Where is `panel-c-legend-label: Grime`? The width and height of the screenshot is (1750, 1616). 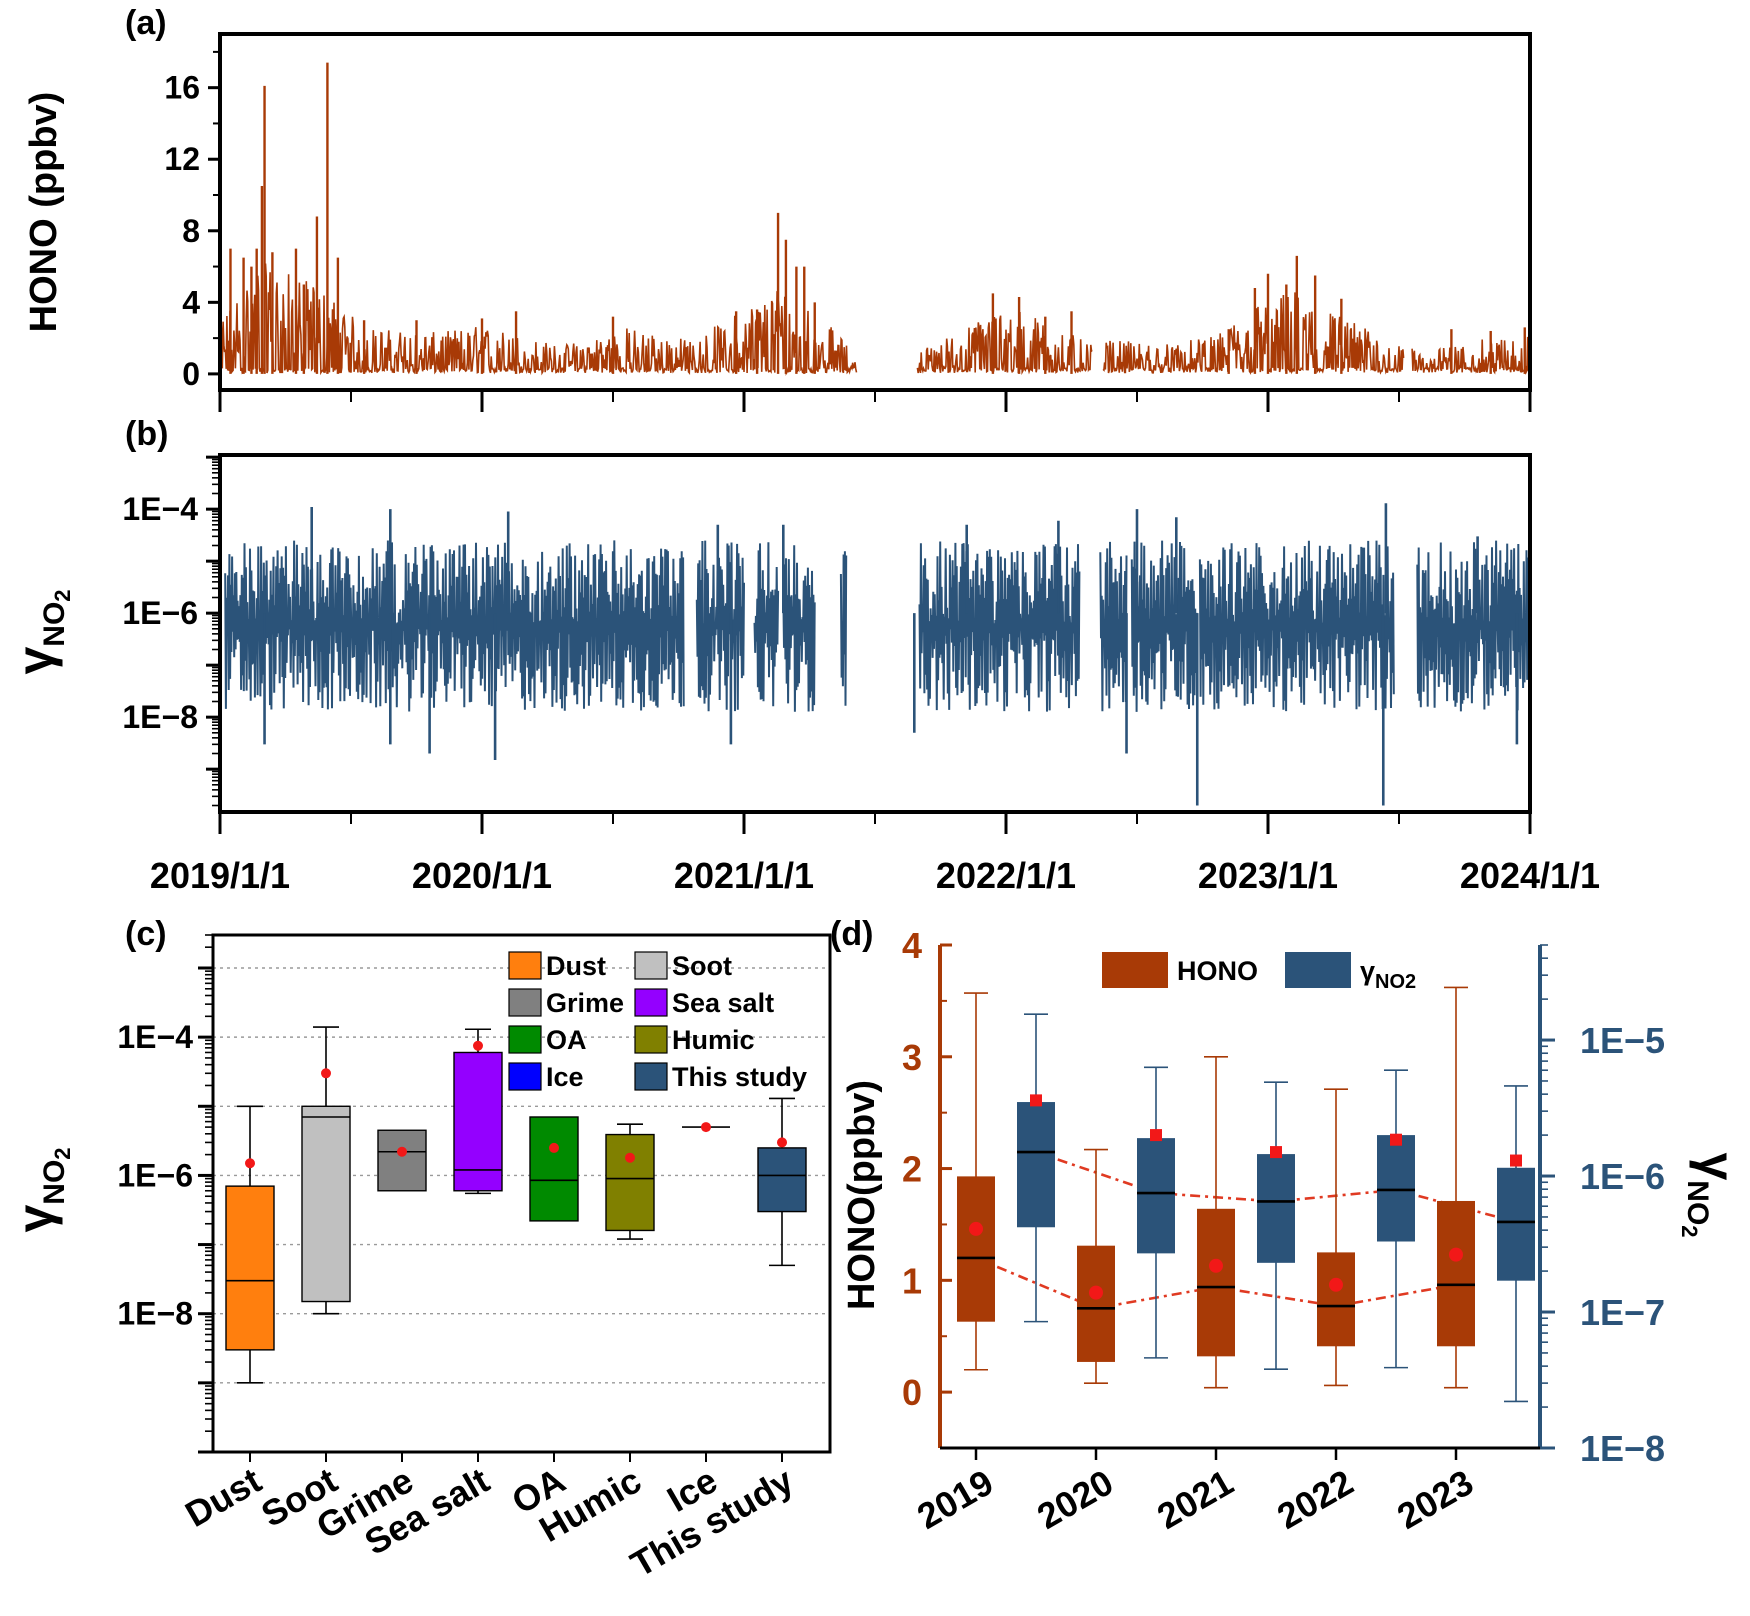
panel-c-legend-label: Grime is located at coordinates (585, 1003).